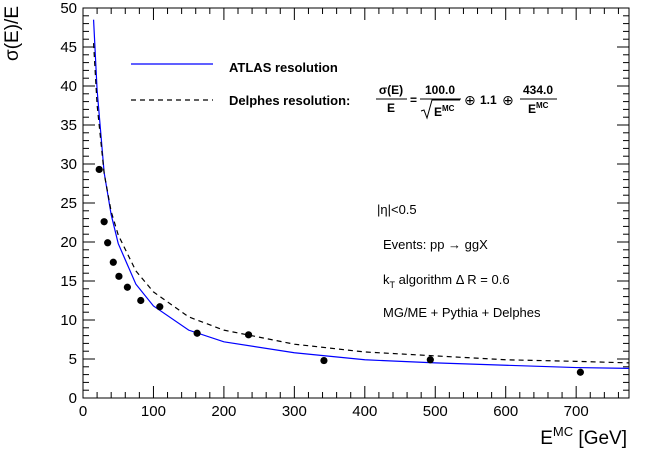 This screenshot has width=648, height=452. Describe the element at coordinates (462, 312) in the screenshot. I see `annotation-generator: MG/ME + Pythia + Delphes` at that location.